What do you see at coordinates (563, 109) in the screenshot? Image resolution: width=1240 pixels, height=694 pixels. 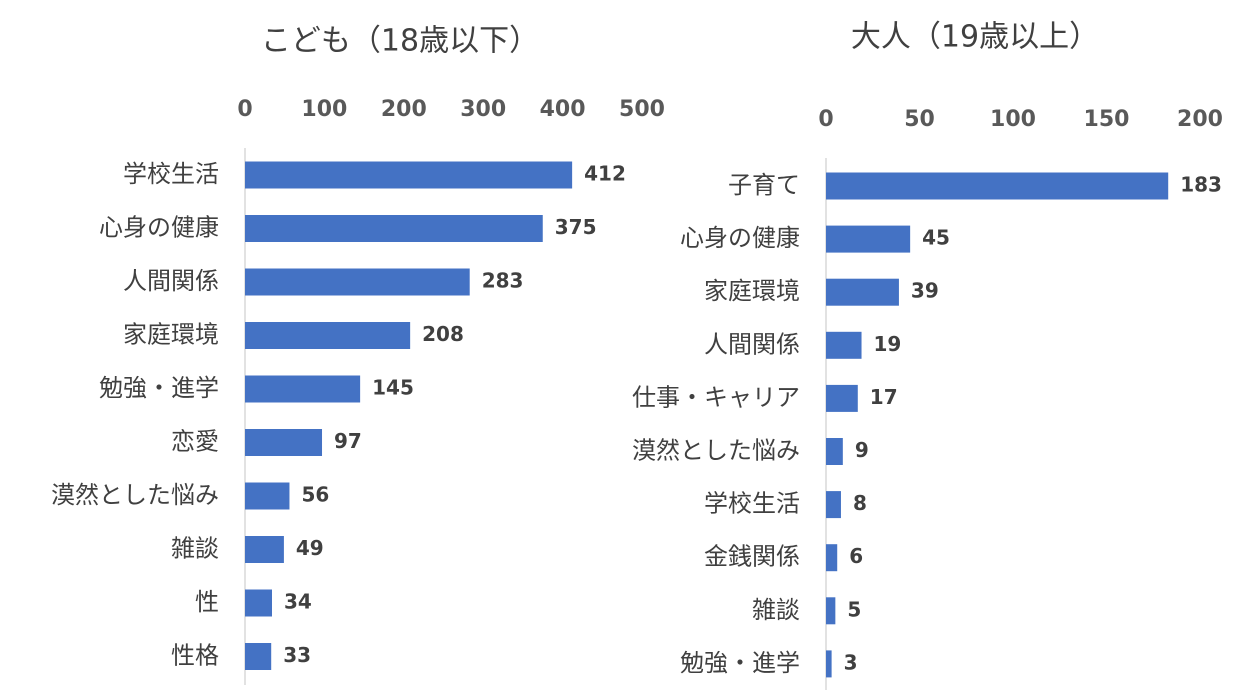 I see `x-tick-label: 400` at bounding box center [563, 109].